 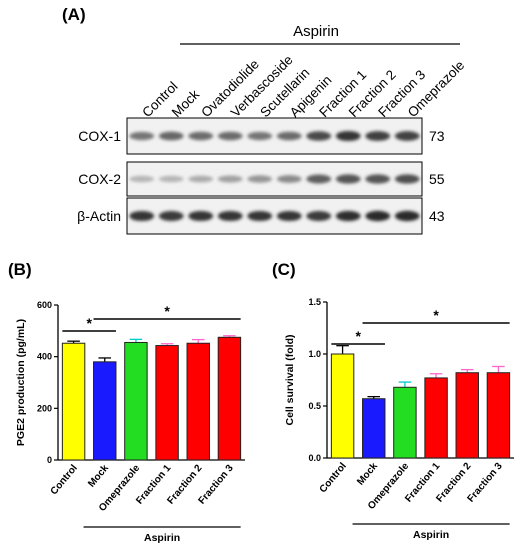 I want to click on y-tick-label: 1.0, so click(x=314, y=354).